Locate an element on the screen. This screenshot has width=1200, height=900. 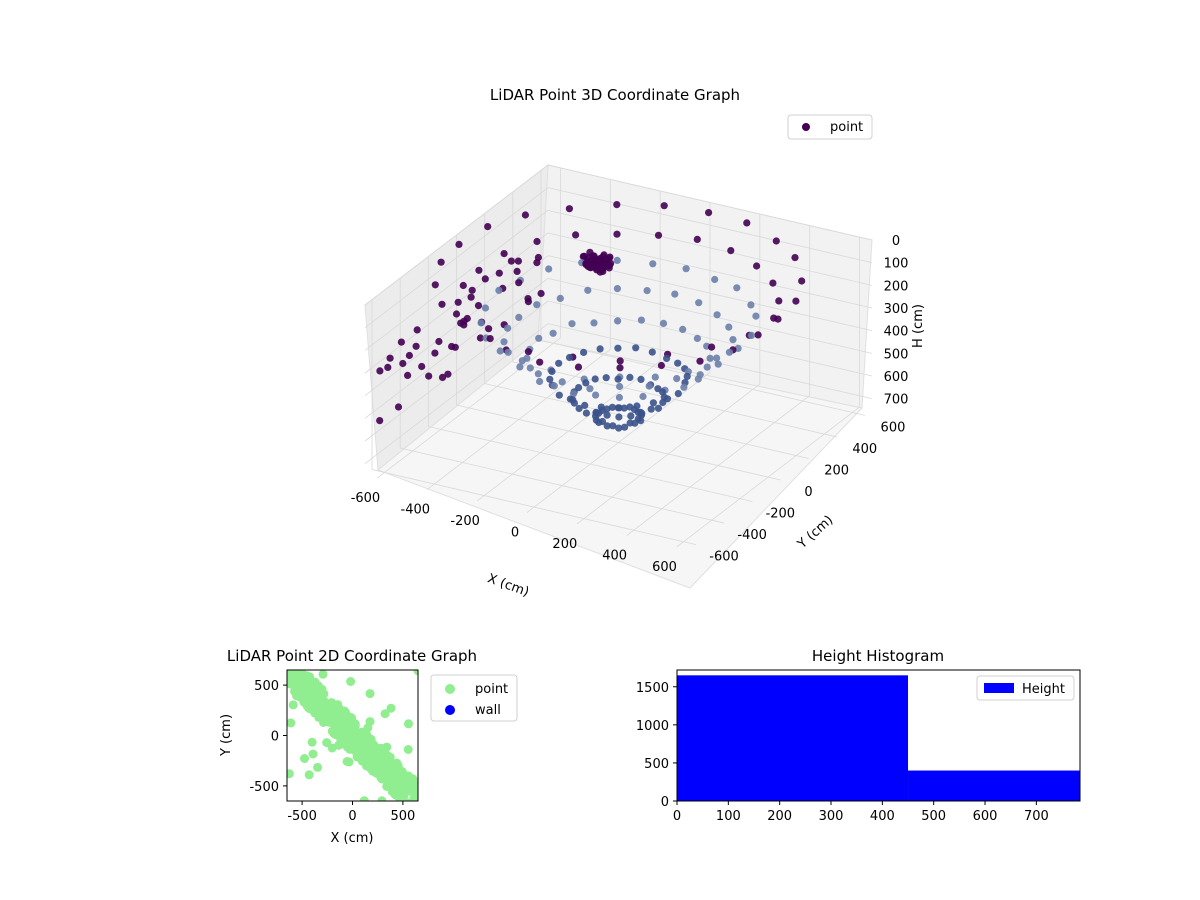
z-tick-label-3d: 500 is located at coordinates (896, 354).